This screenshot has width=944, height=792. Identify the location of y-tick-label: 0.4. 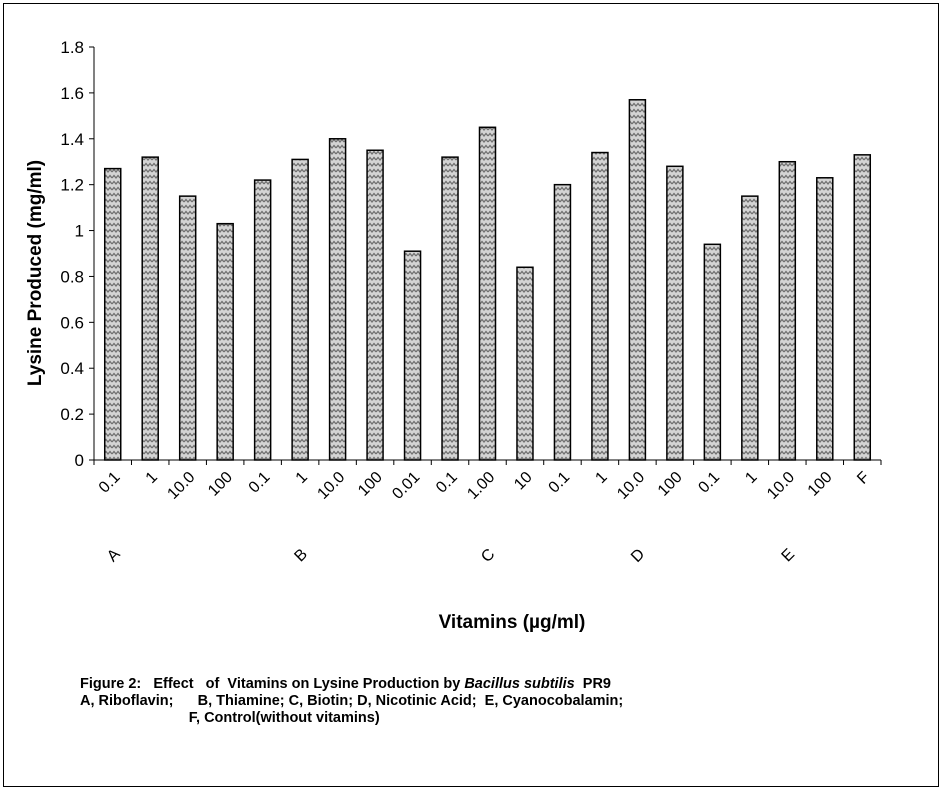
(72, 368).